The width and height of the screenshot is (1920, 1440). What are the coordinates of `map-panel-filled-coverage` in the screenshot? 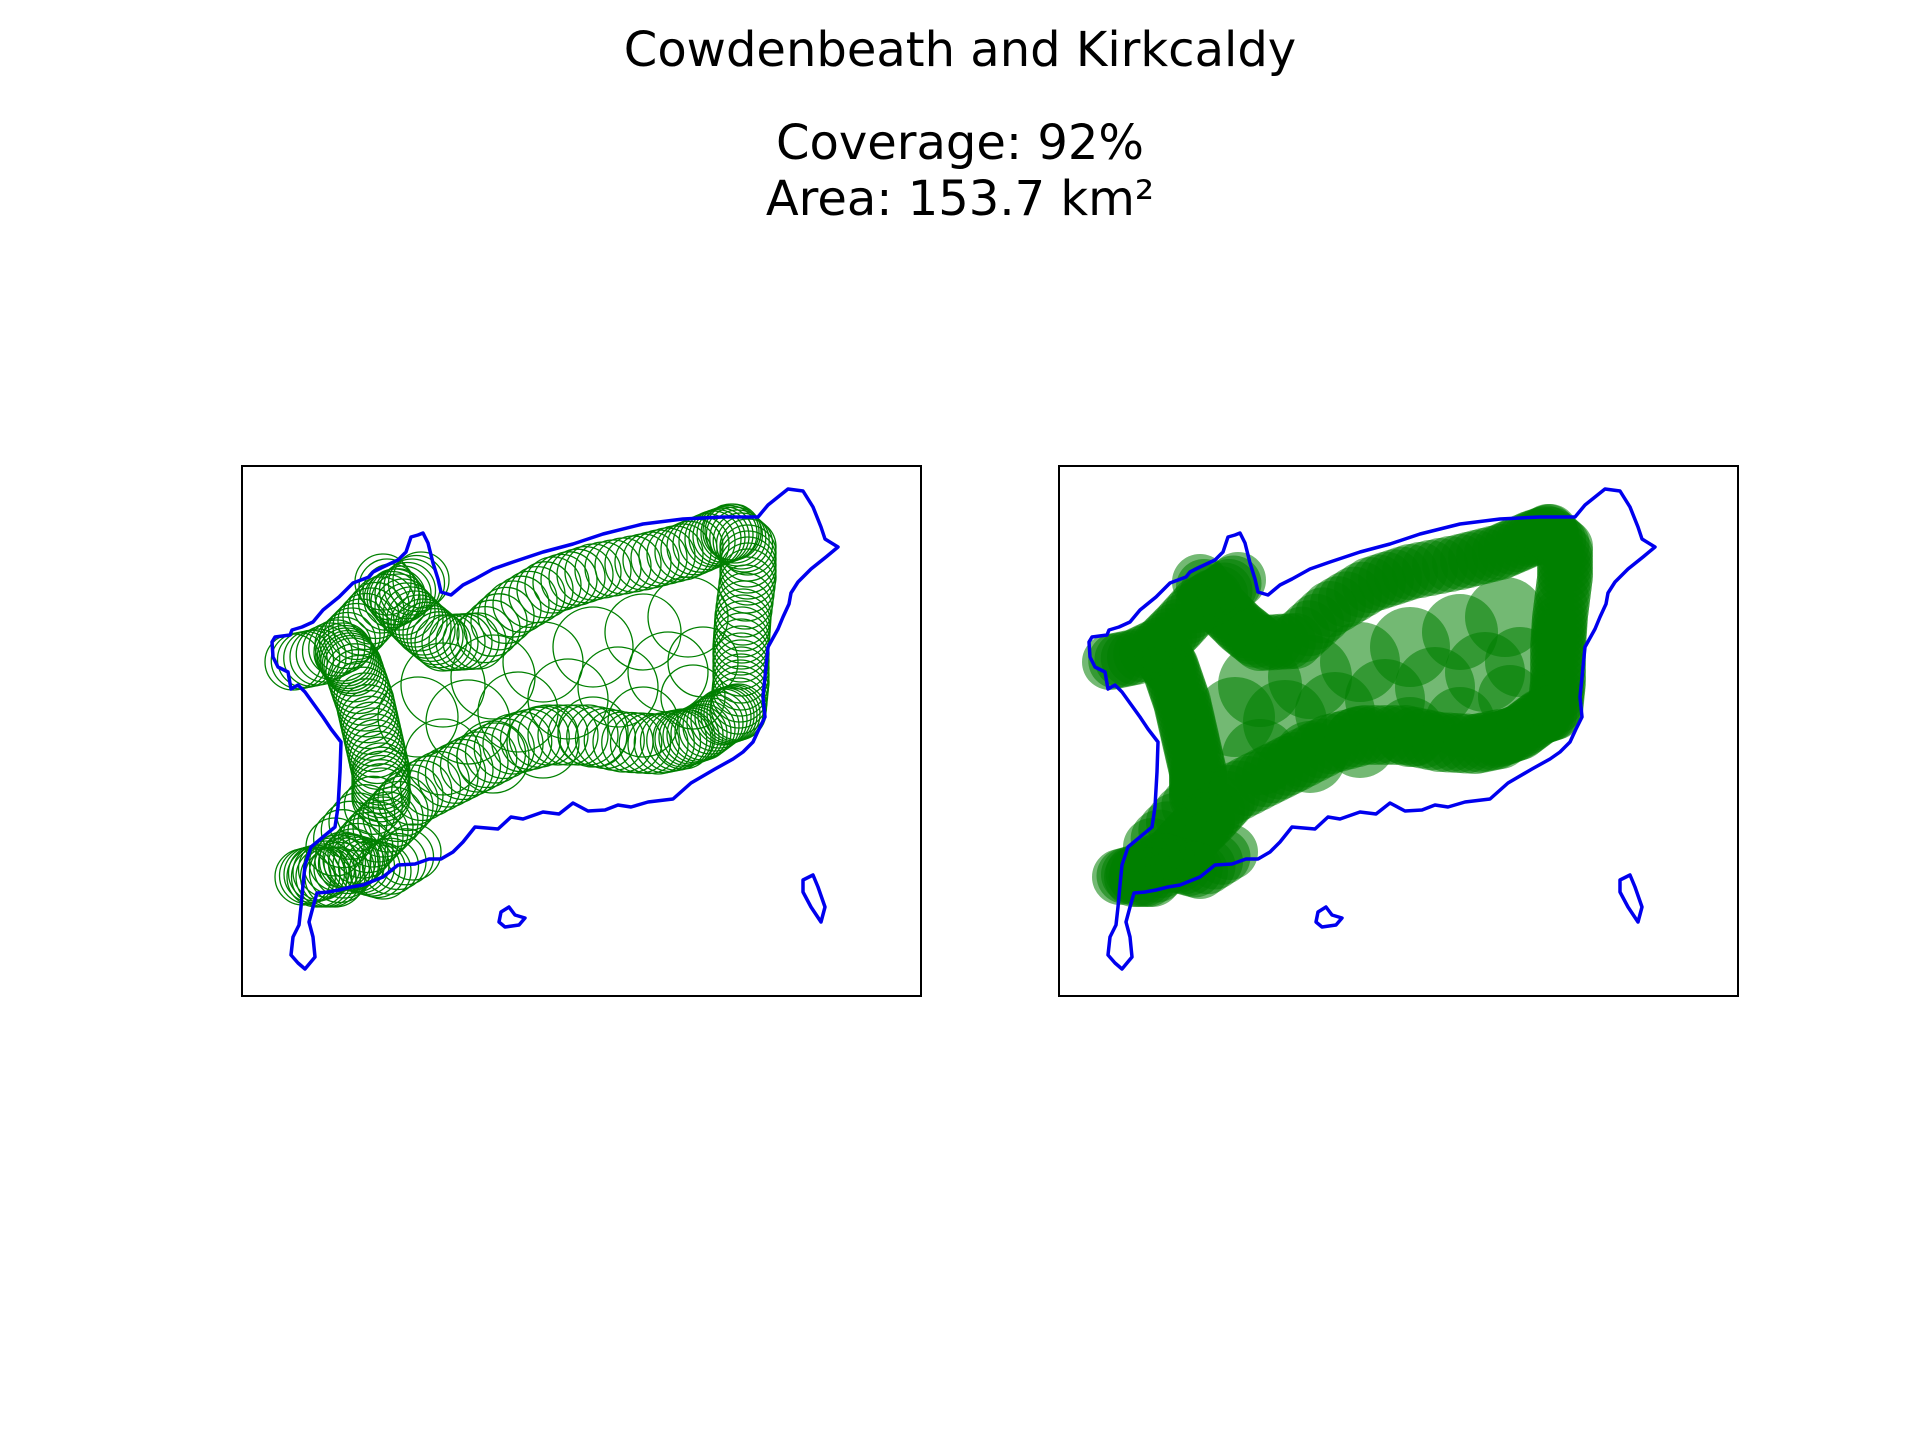 It's located at (1398, 731).